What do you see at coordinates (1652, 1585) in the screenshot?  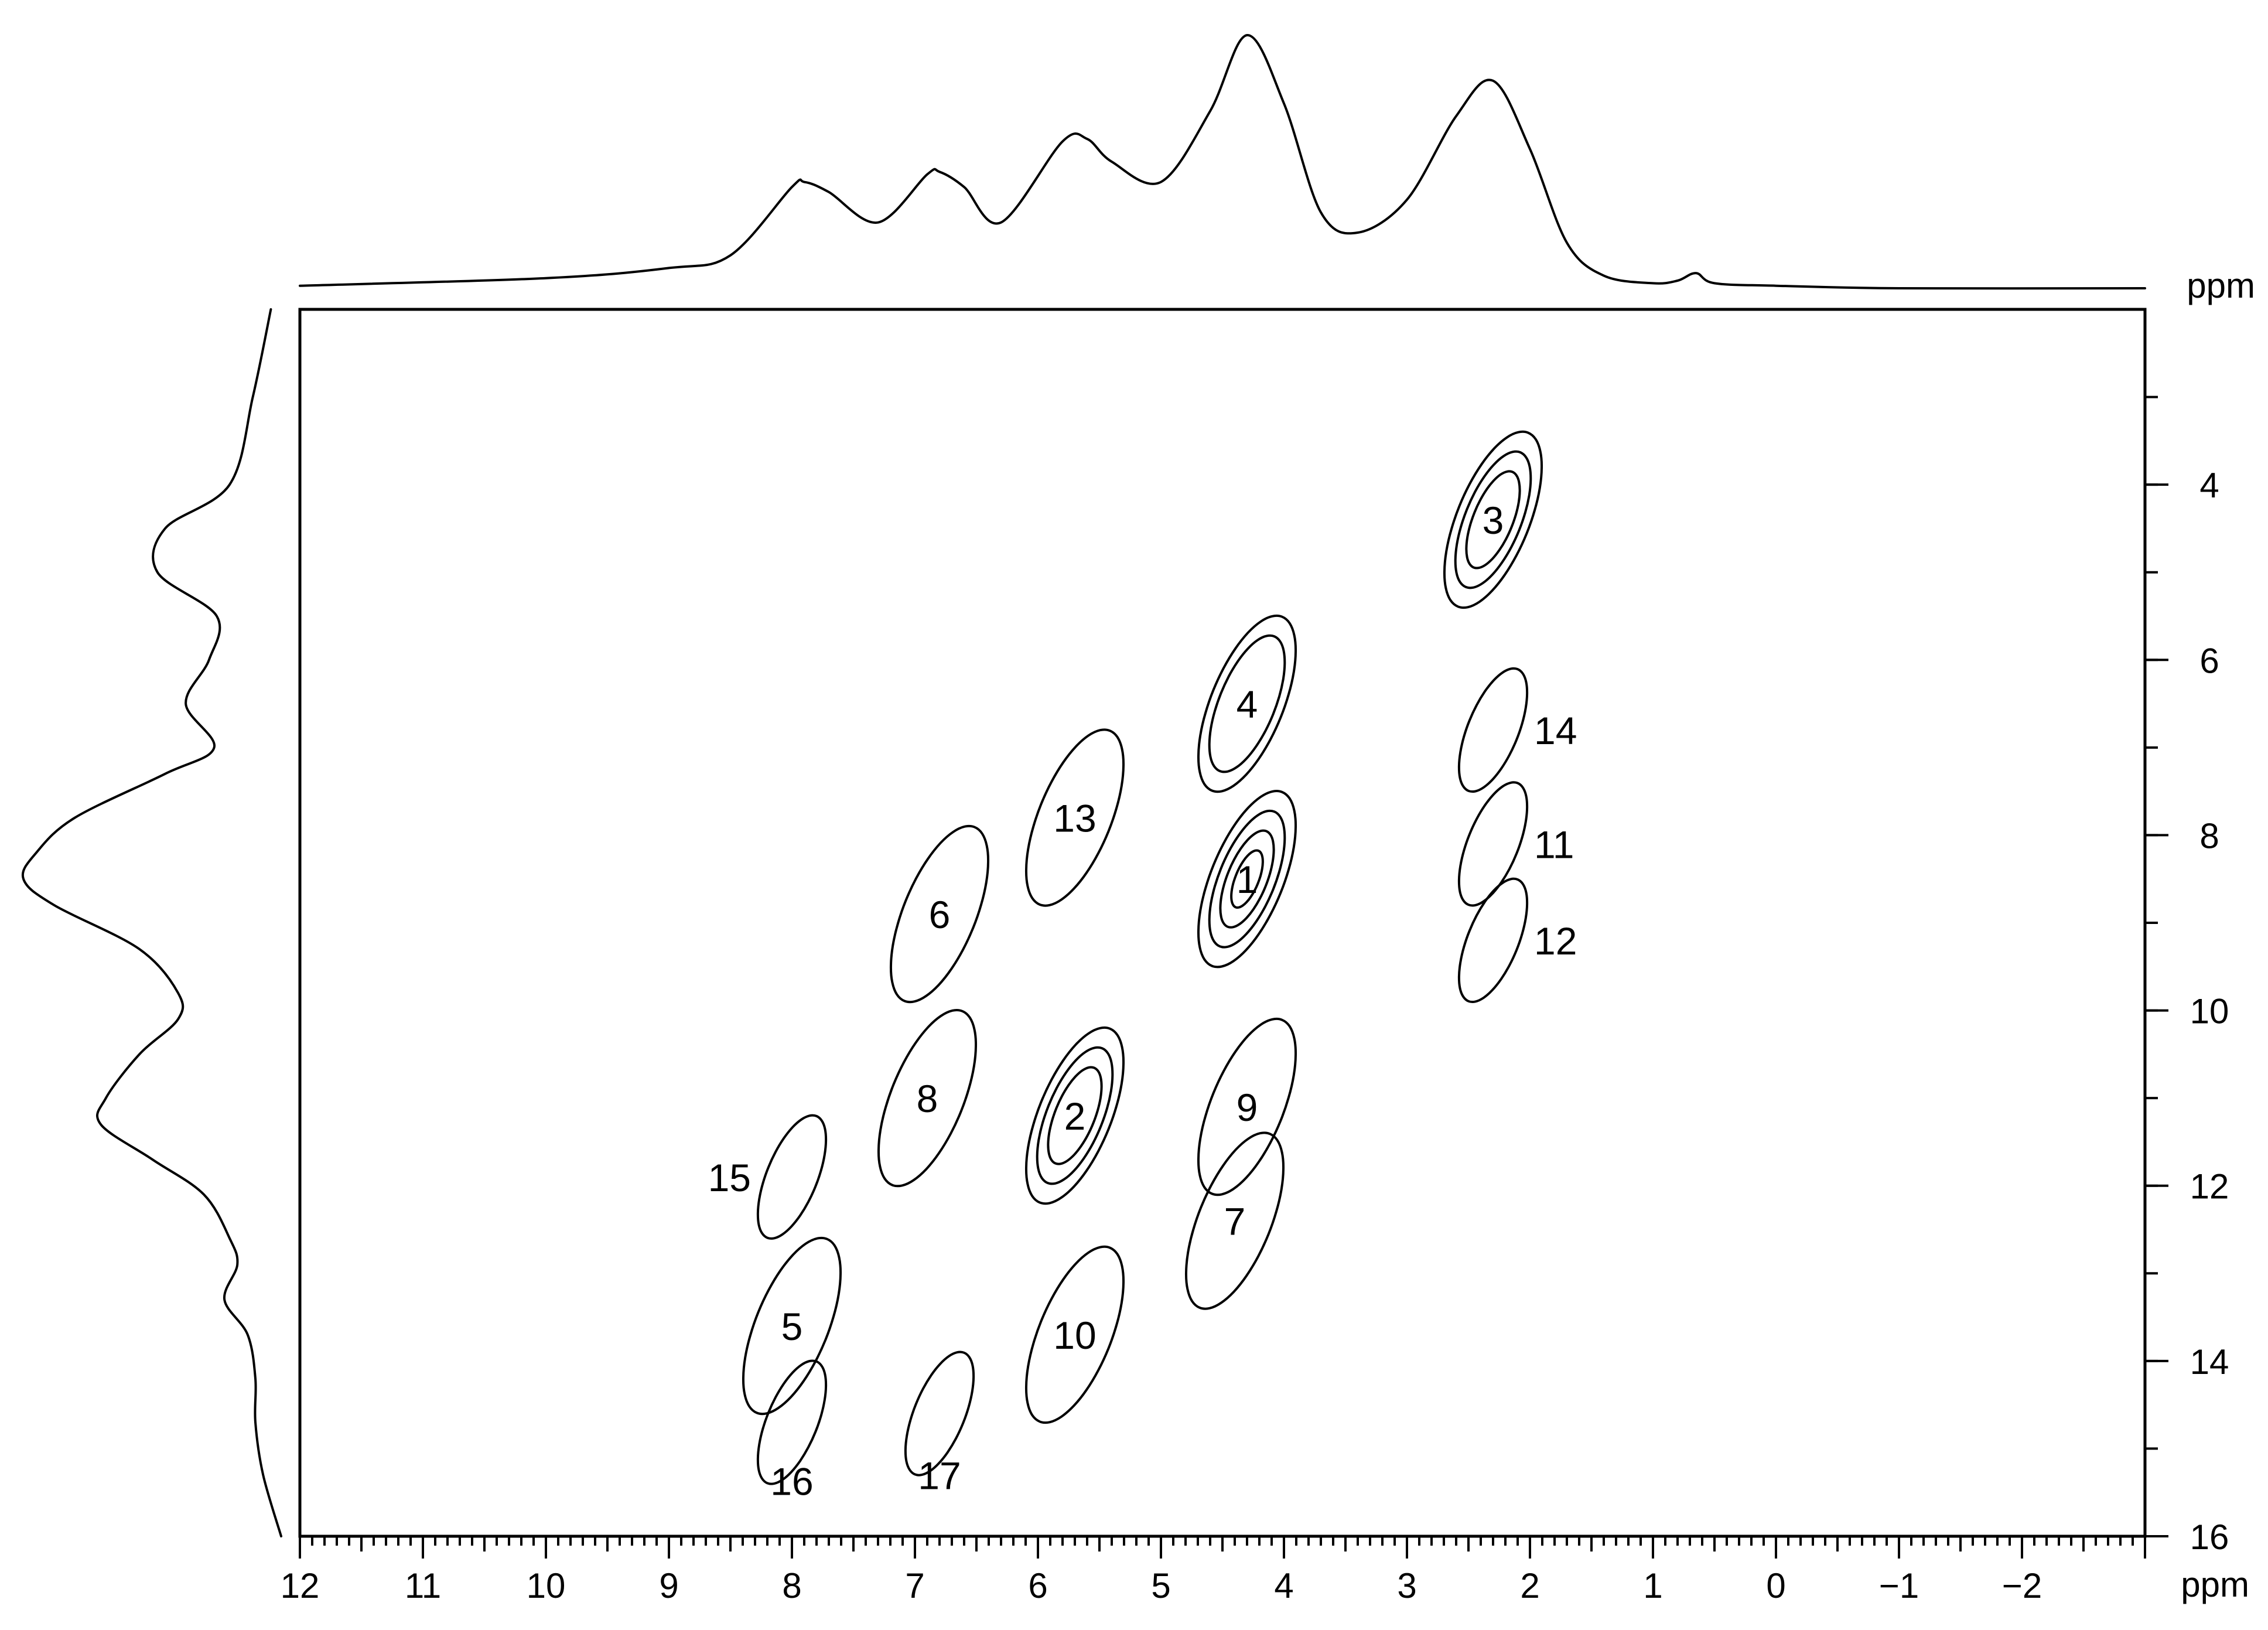 I see `x-tick-label: 1` at bounding box center [1652, 1585].